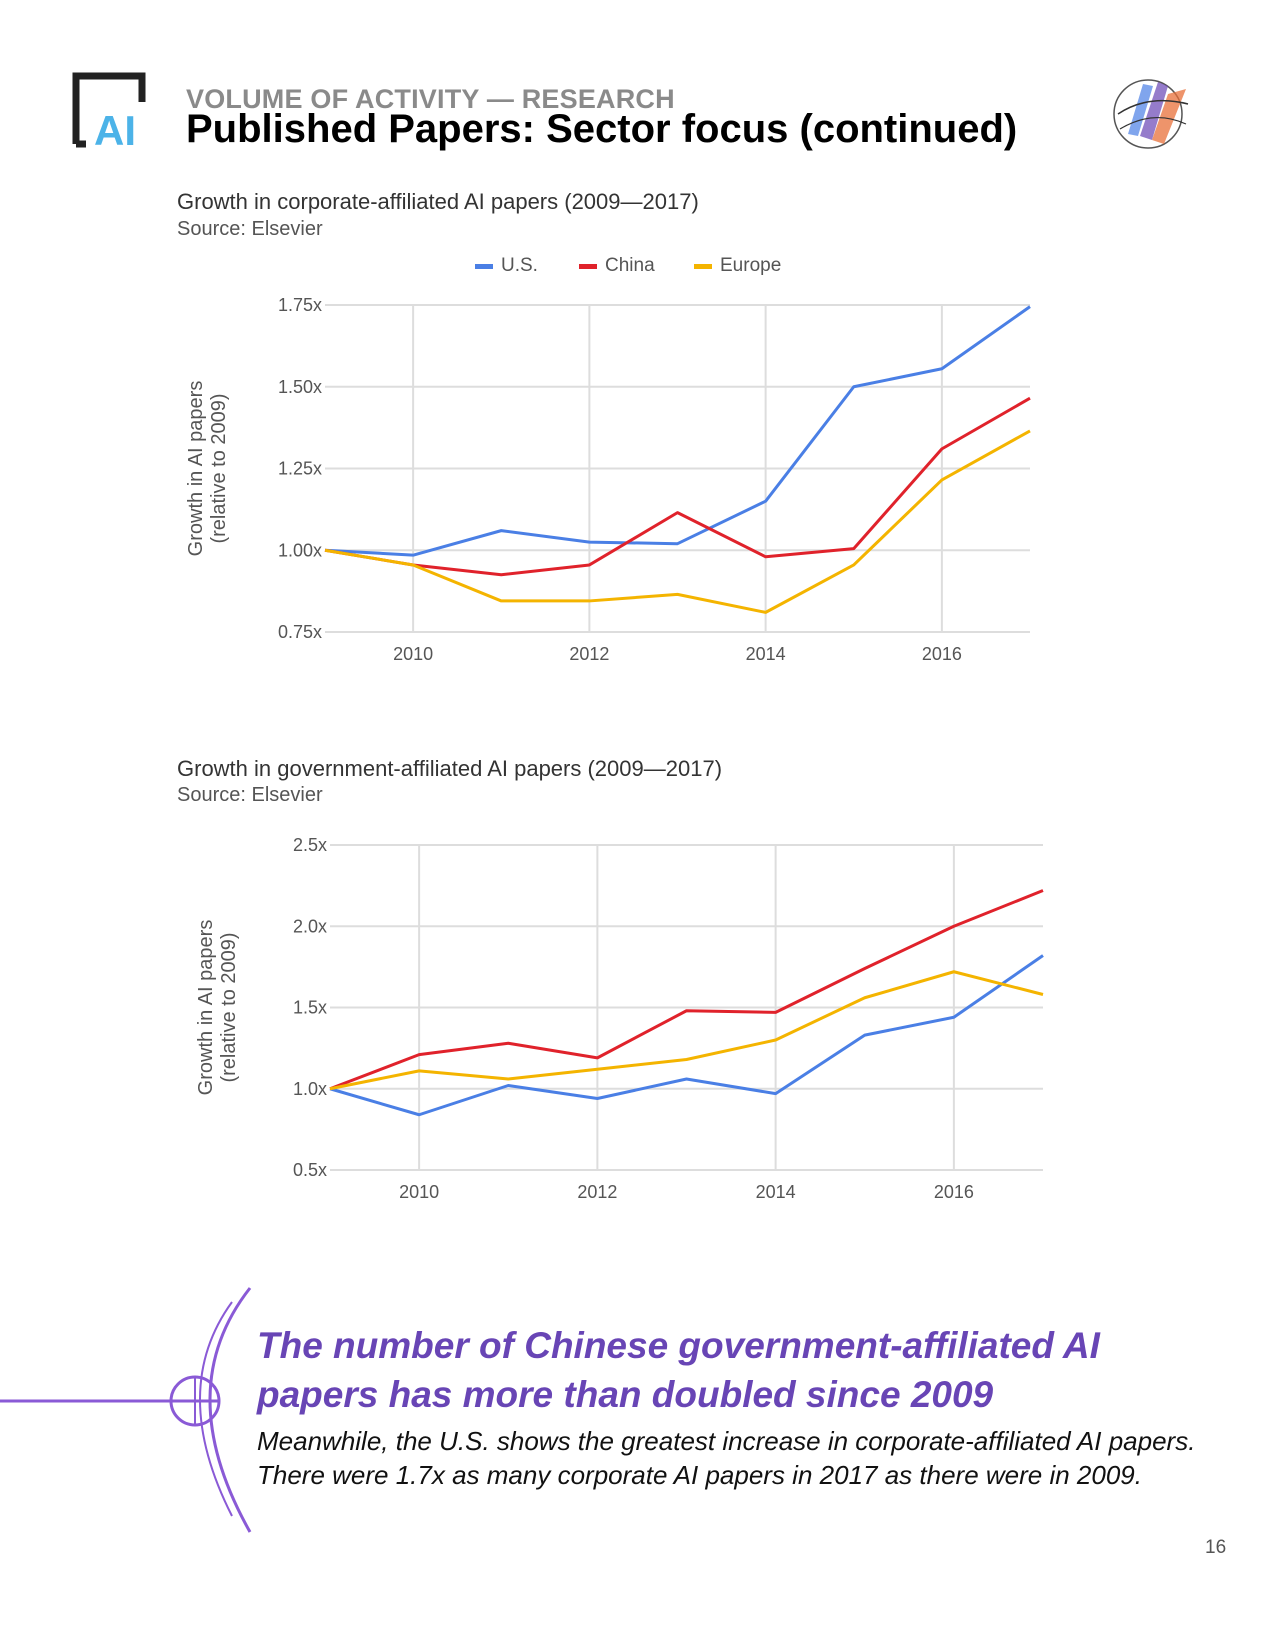 The image size is (1275, 1650). What do you see at coordinates (250, 229) in the screenshot?
I see `chart1-source: Source: Elsevier` at bounding box center [250, 229].